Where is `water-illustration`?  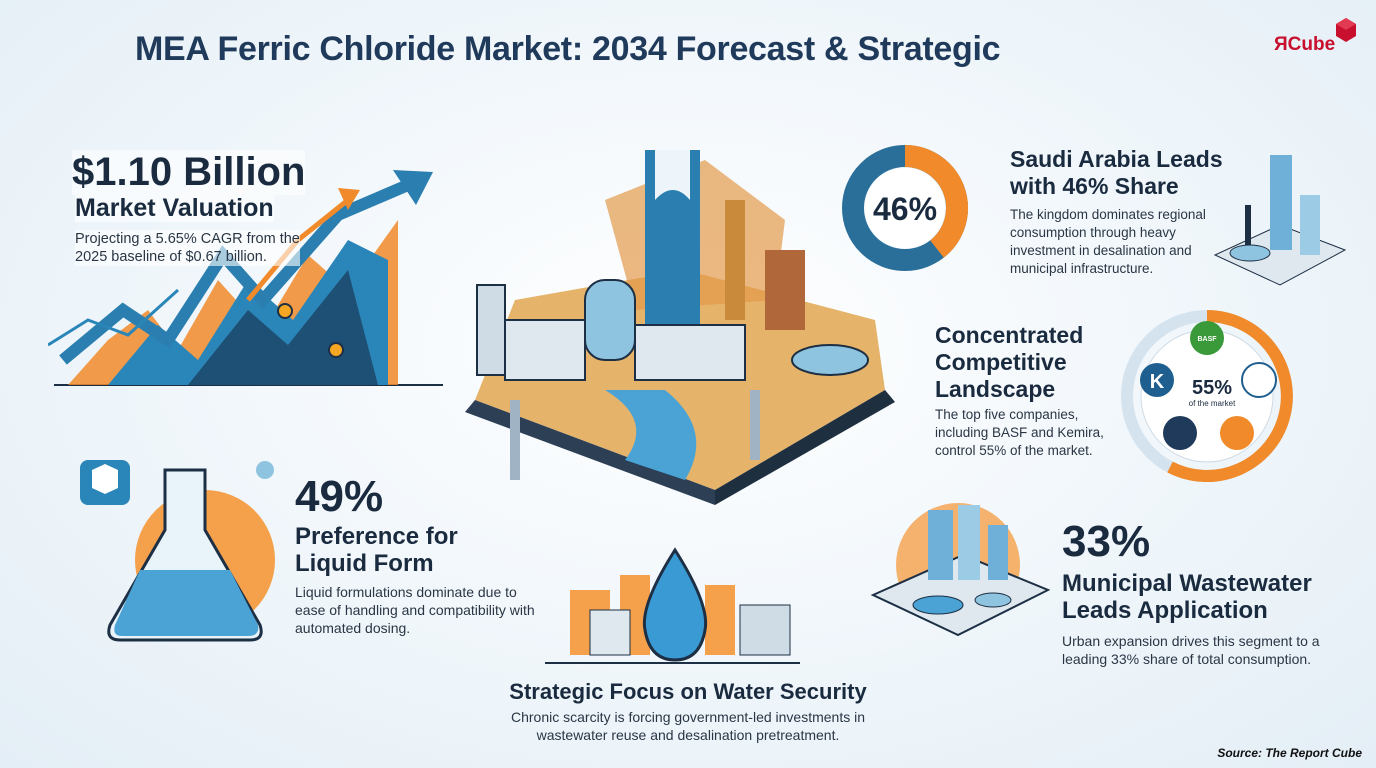
water-illustration is located at coordinates (672, 605).